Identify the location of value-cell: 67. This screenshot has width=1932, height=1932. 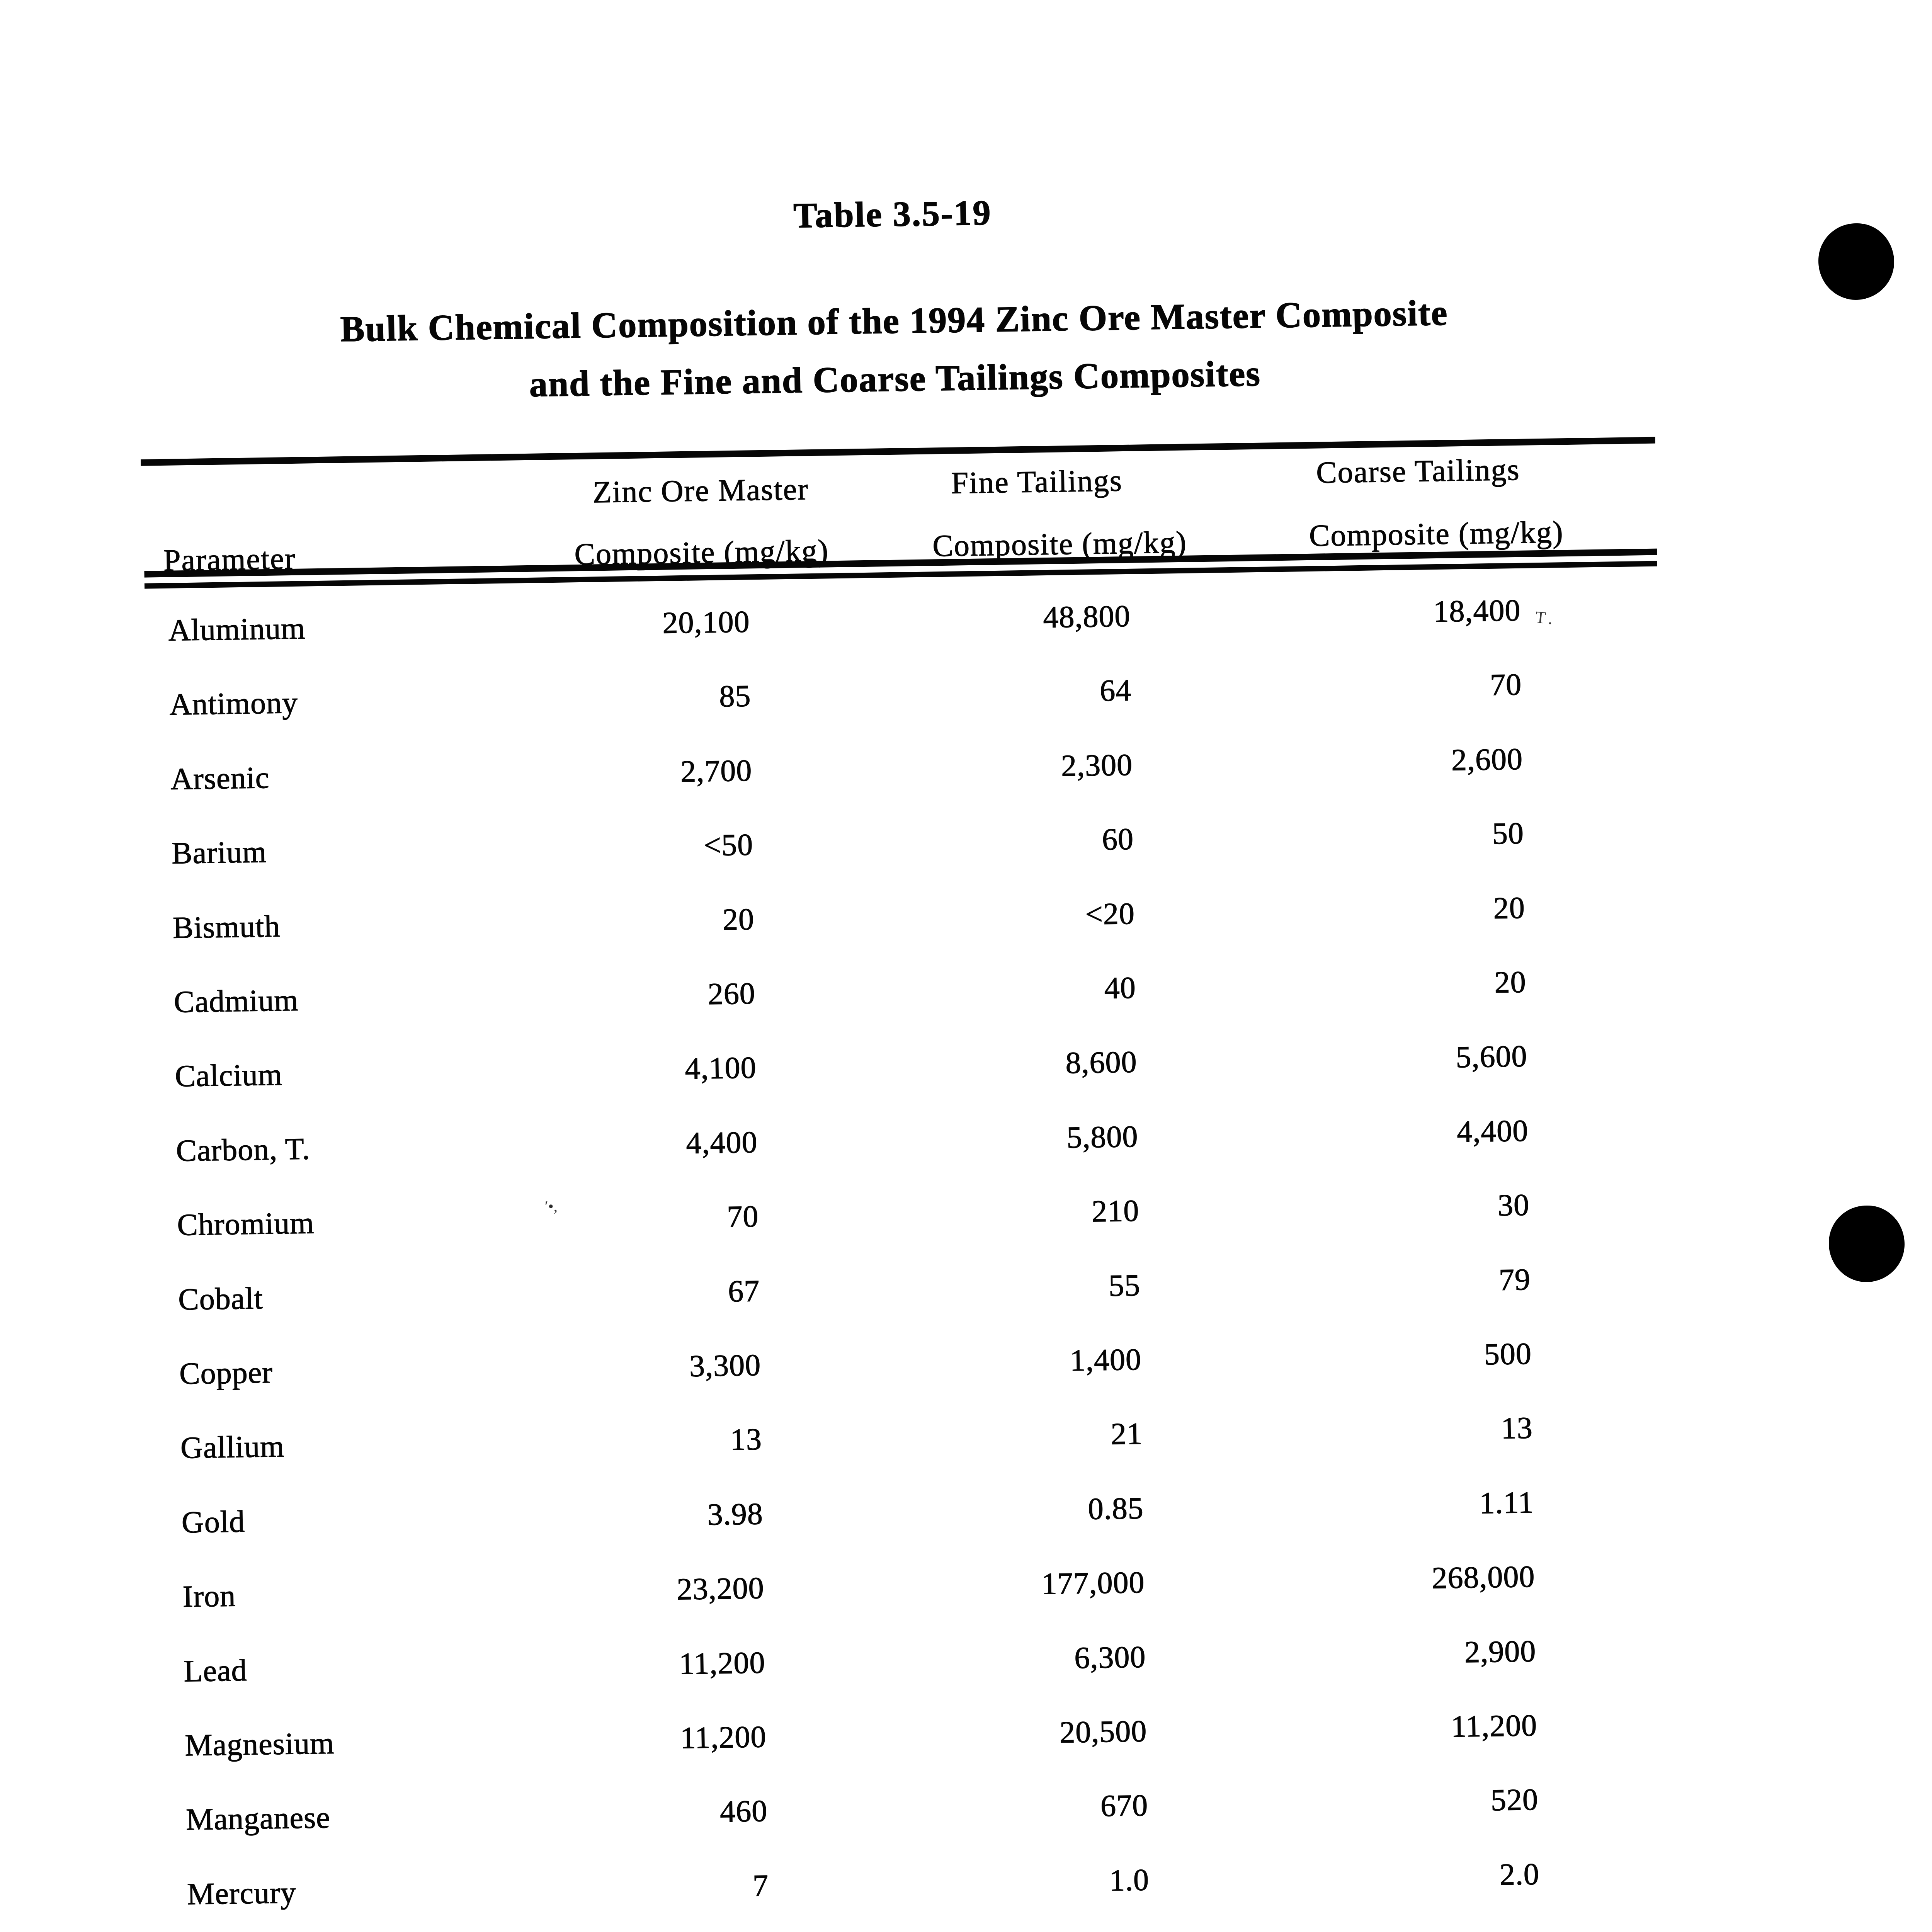
(744, 1291).